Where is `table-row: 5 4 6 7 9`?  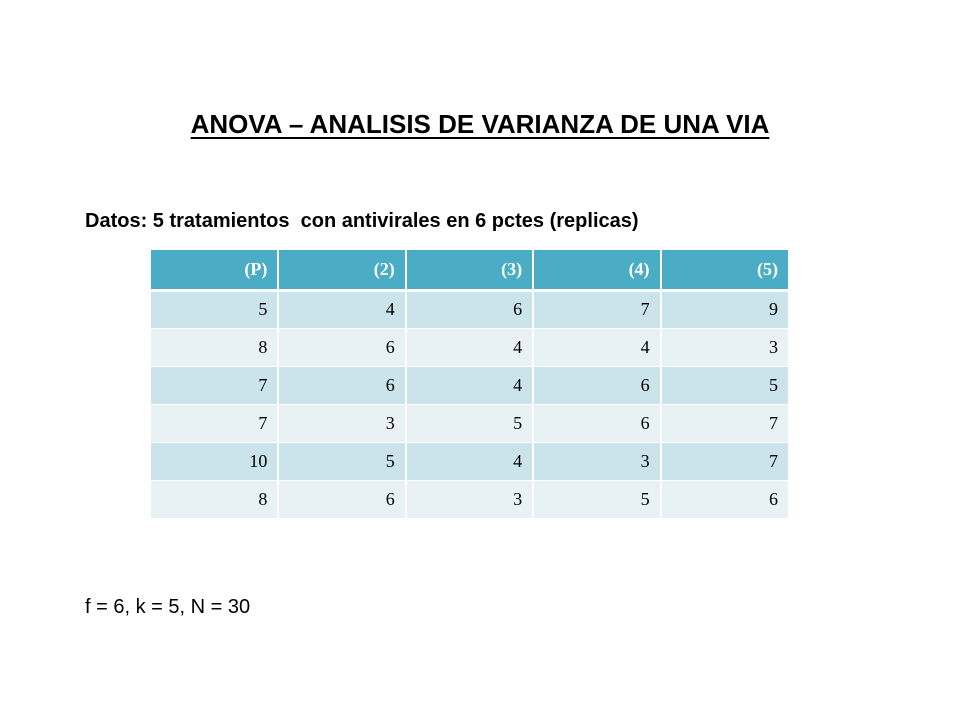 table-row: 5 4 6 7 9 is located at coordinates (469, 309).